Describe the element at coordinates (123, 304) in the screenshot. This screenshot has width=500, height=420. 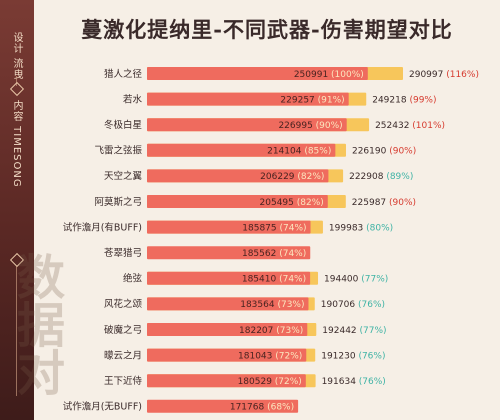
I see `category-label: 风花之颂` at that location.